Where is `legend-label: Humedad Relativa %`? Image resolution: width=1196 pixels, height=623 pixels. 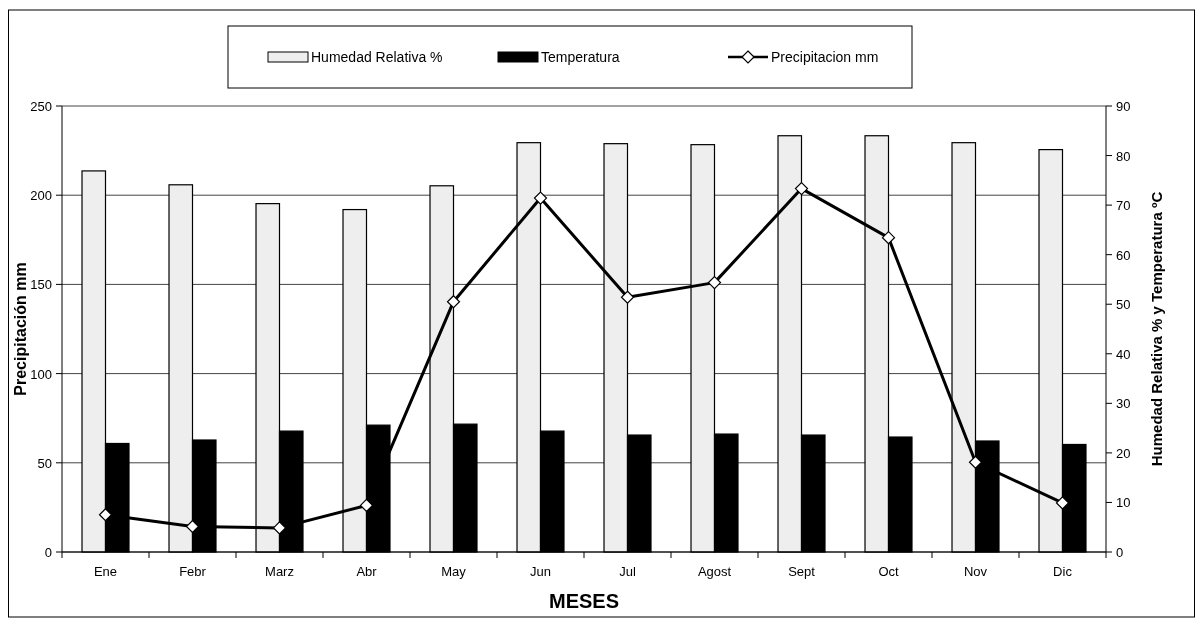
legend-label: Humedad Relativa % is located at coordinates (377, 57).